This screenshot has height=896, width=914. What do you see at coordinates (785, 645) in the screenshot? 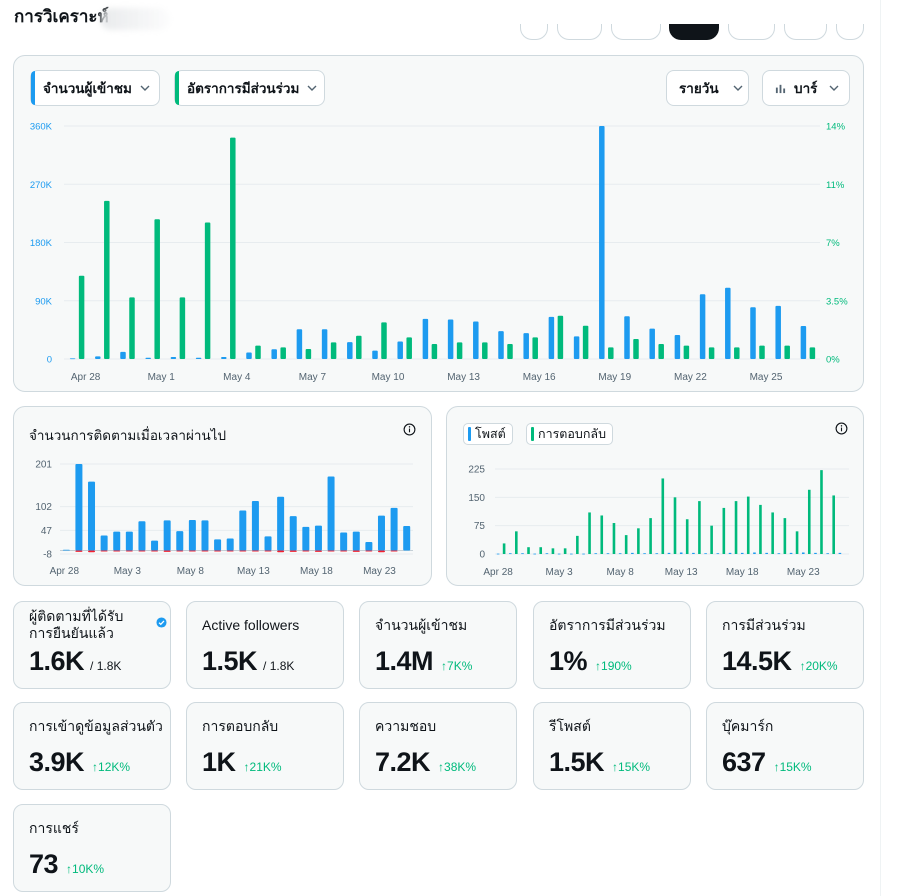
I see `stat-card-engagements: การมีส่วนร่วม 14.5K ↑20K%` at bounding box center [785, 645].